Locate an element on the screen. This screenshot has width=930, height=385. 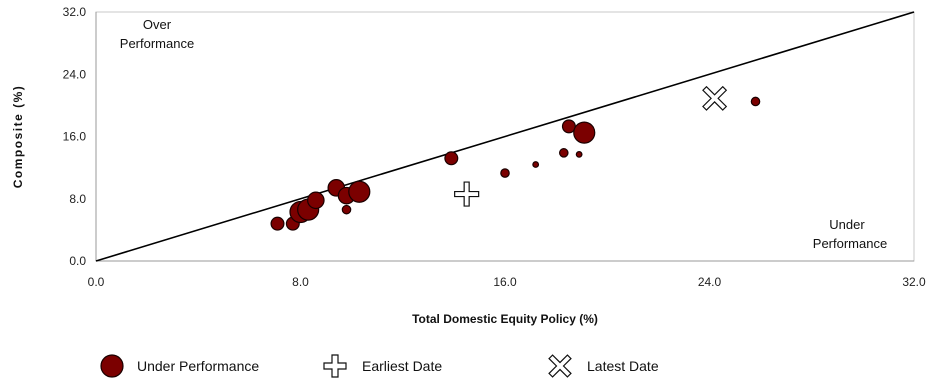
region-label-over-line-2: Performance is located at coordinates (157, 43).